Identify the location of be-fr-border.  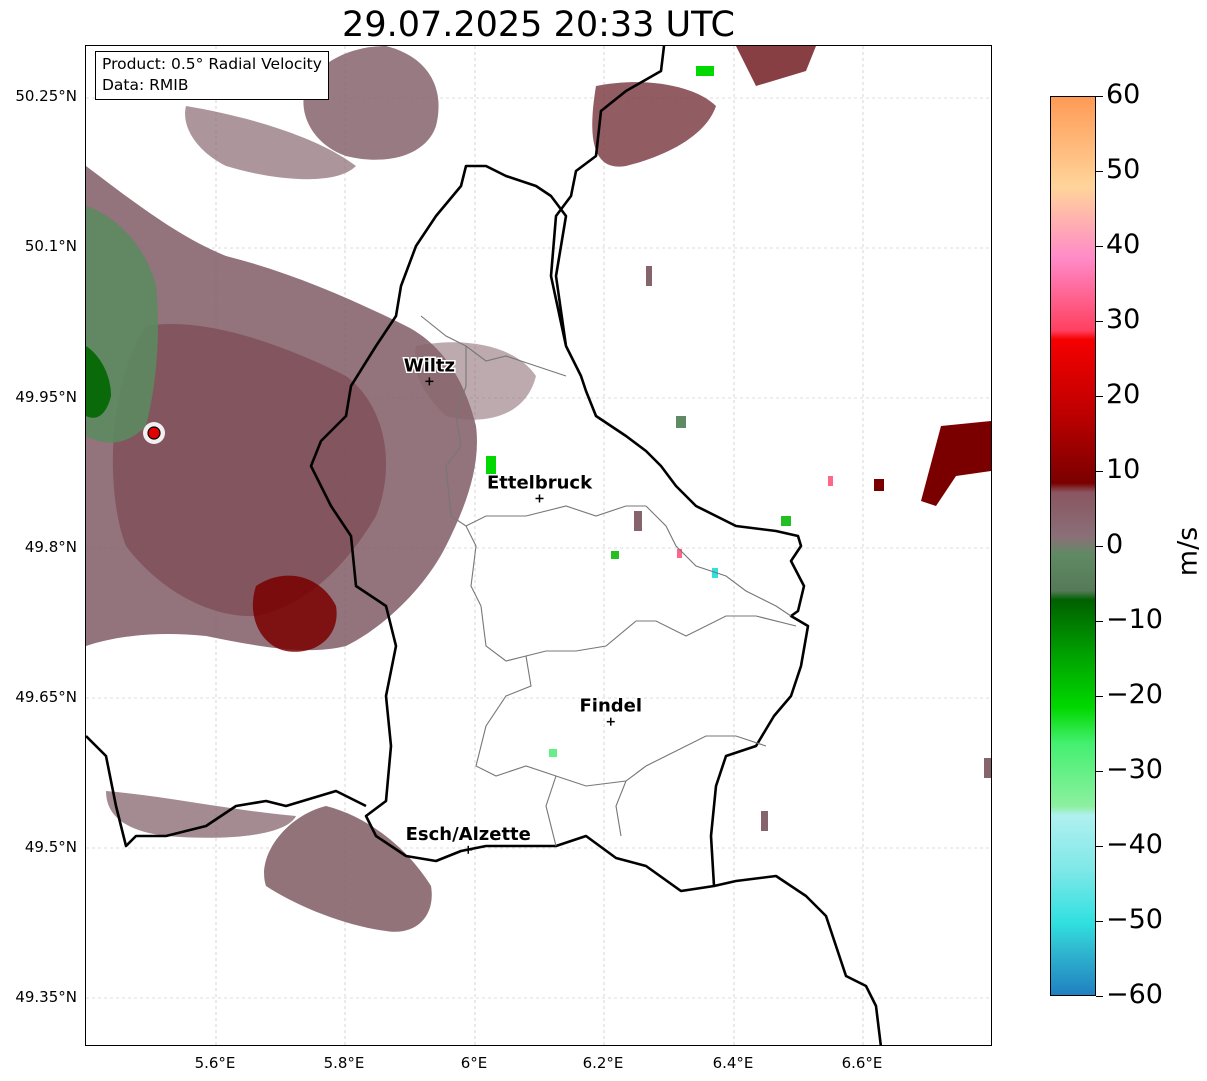
(226, 791).